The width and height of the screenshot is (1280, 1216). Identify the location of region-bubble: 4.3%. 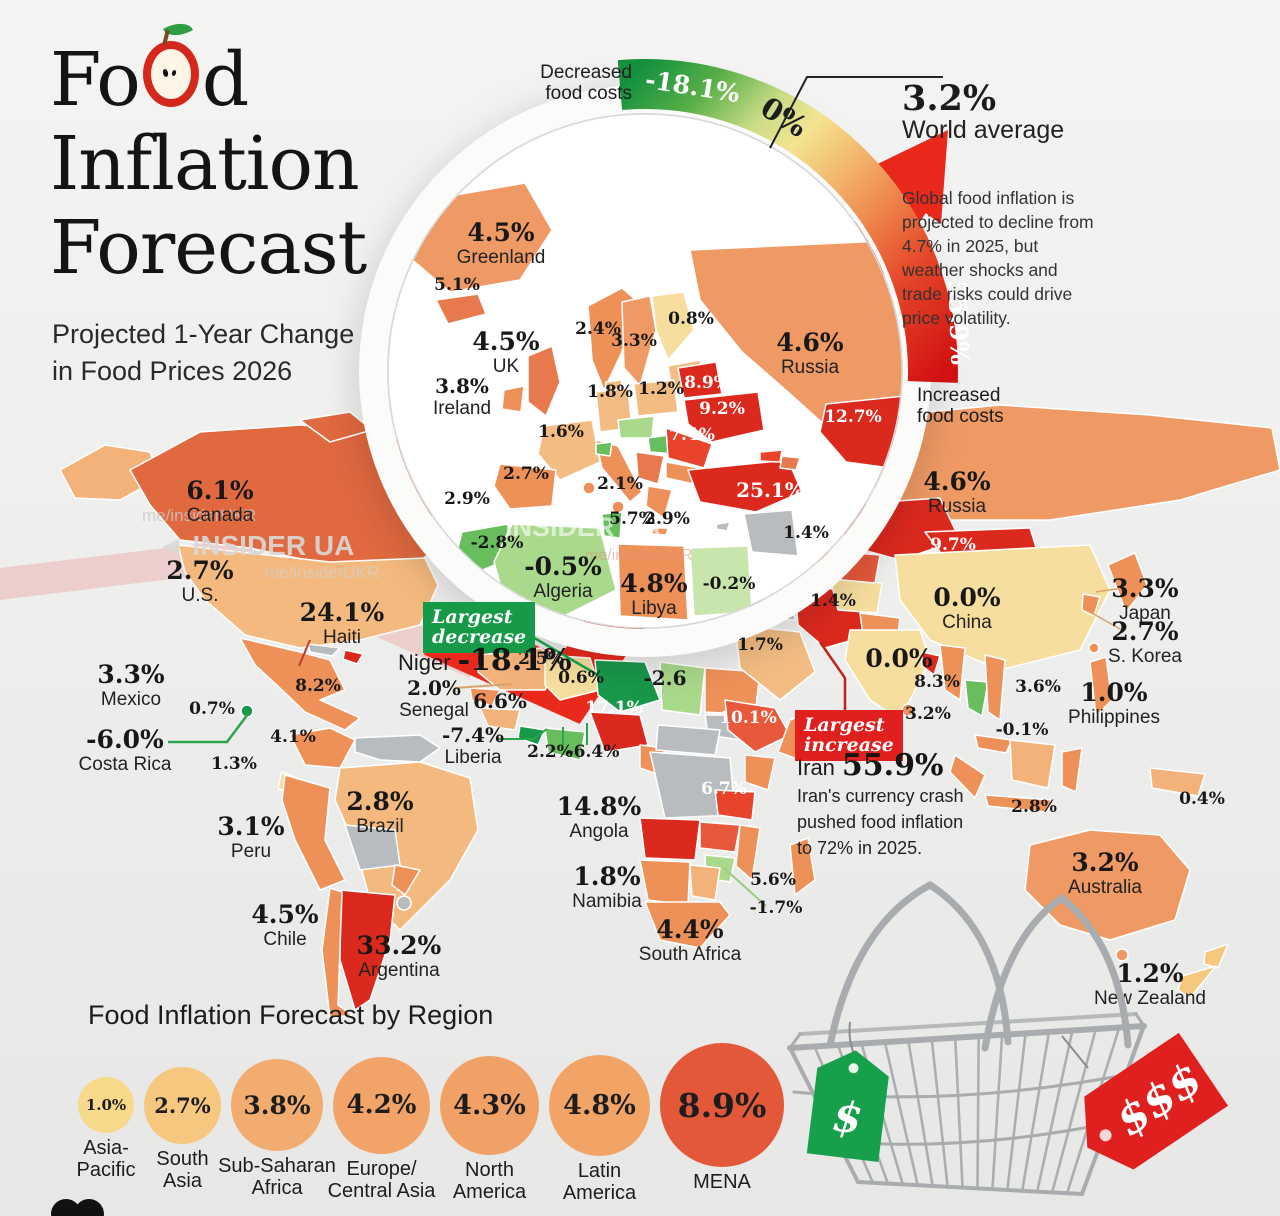
(489, 1105).